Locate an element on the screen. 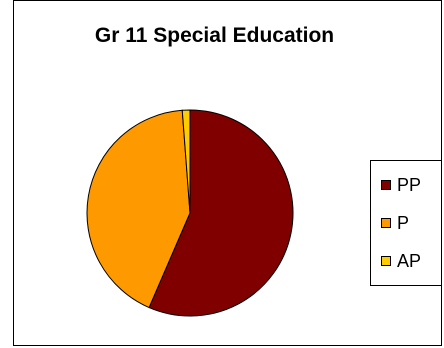 This screenshot has height=348, width=444. legend-item-pp: PP is located at coordinates (401, 185).